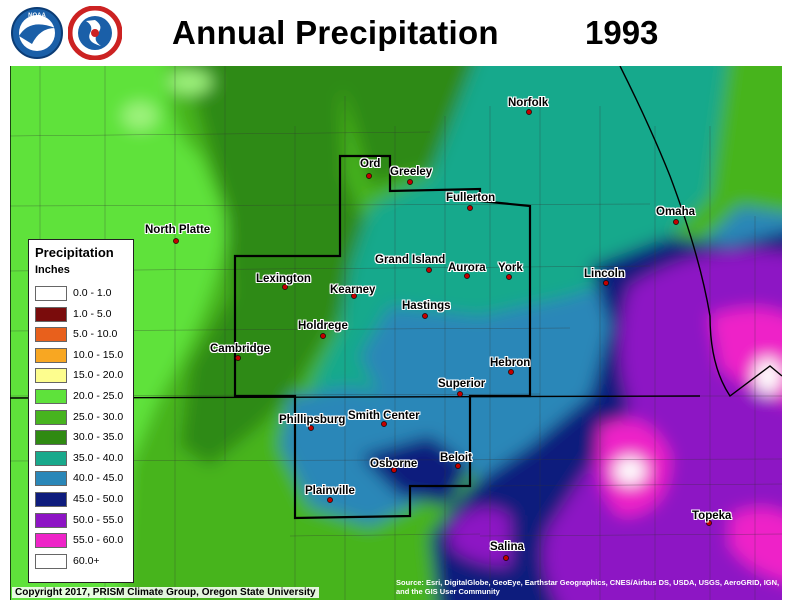  I want to click on city-label: Plainville, so click(330, 491).